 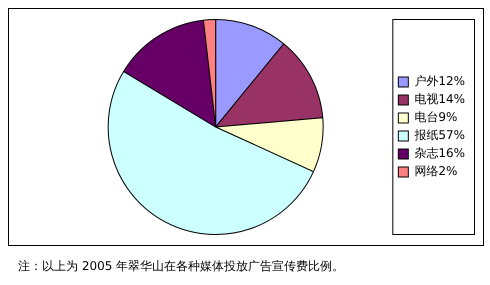 I want to click on legend-label: 电台9%, so click(x=436, y=117).